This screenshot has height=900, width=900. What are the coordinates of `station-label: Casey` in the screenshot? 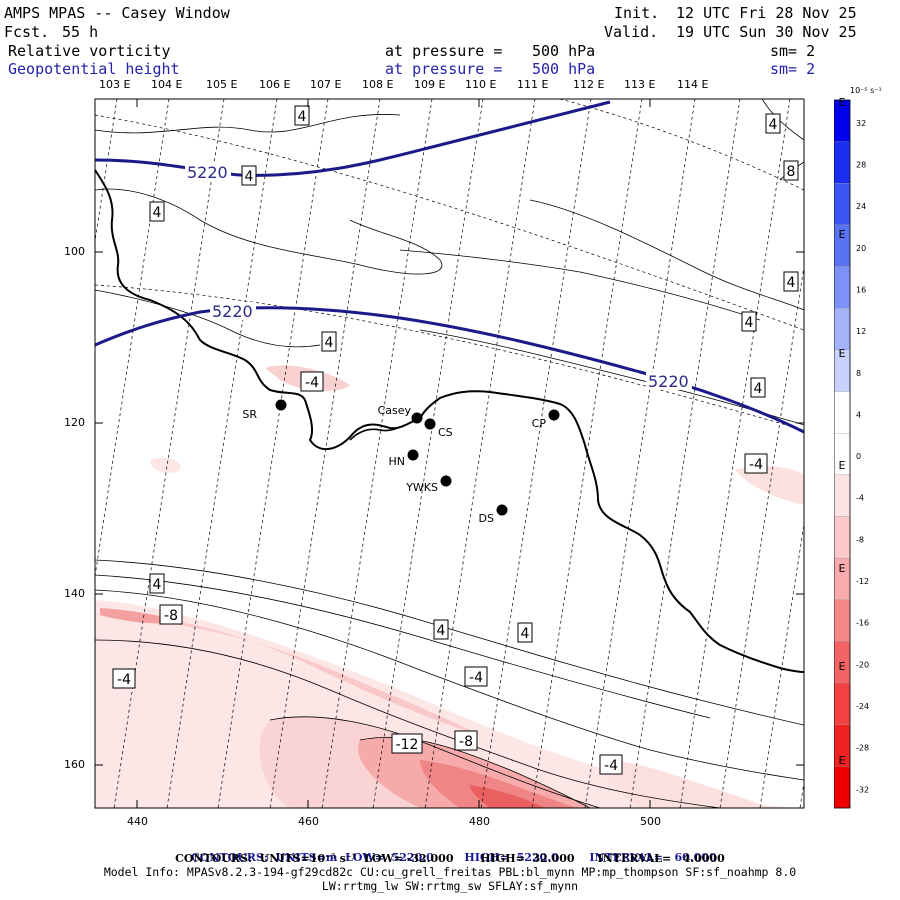 It's located at (395, 410).